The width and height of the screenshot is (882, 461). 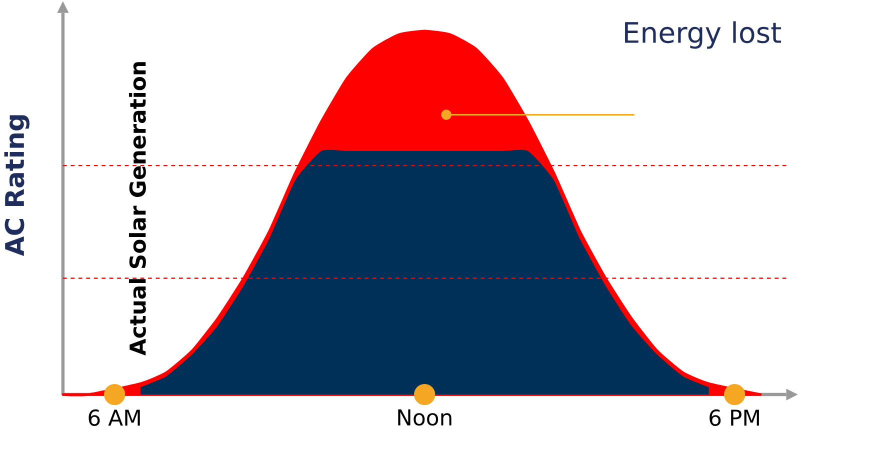 What do you see at coordinates (703, 35) in the screenshot?
I see `annotation: Energy lost` at bounding box center [703, 35].